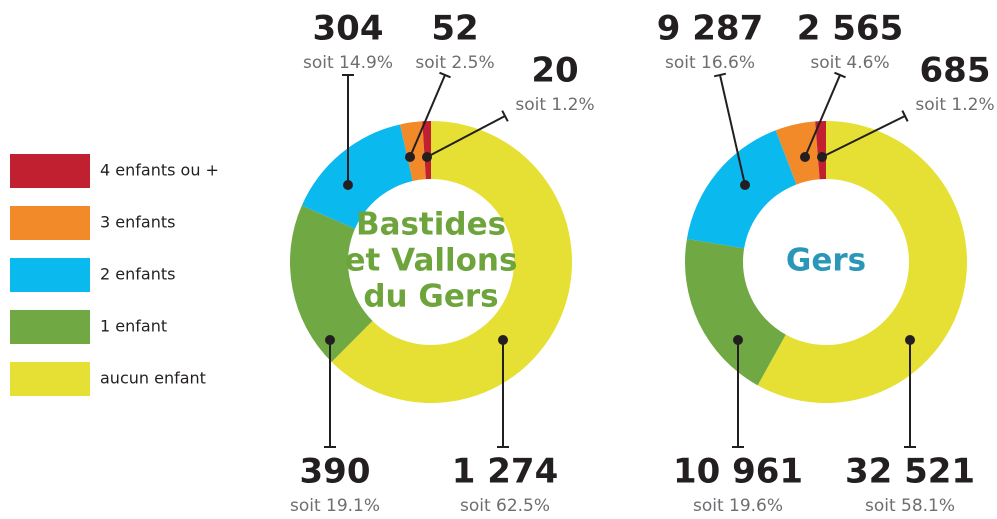 The image size is (997, 519). Describe the element at coordinates (738, 506) in the screenshot. I see `percent-label: soit 19.6%` at that location.